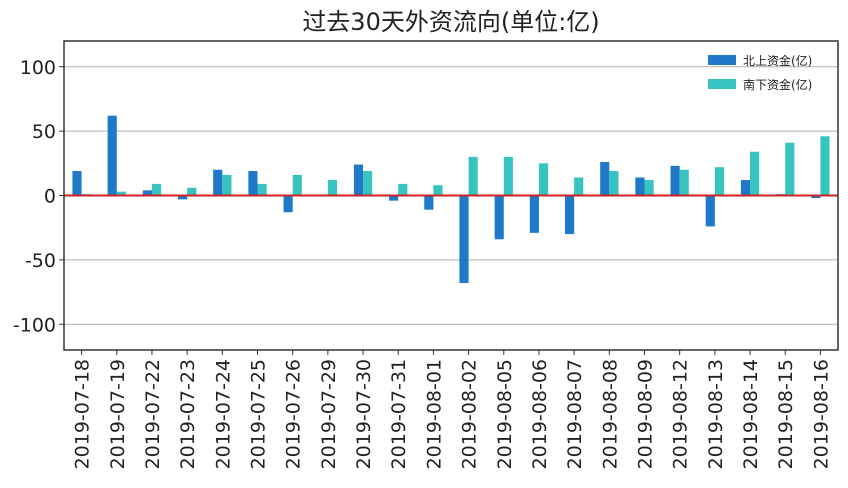  I want to click on legend-label: 北上资金(亿), so click(777, 60).